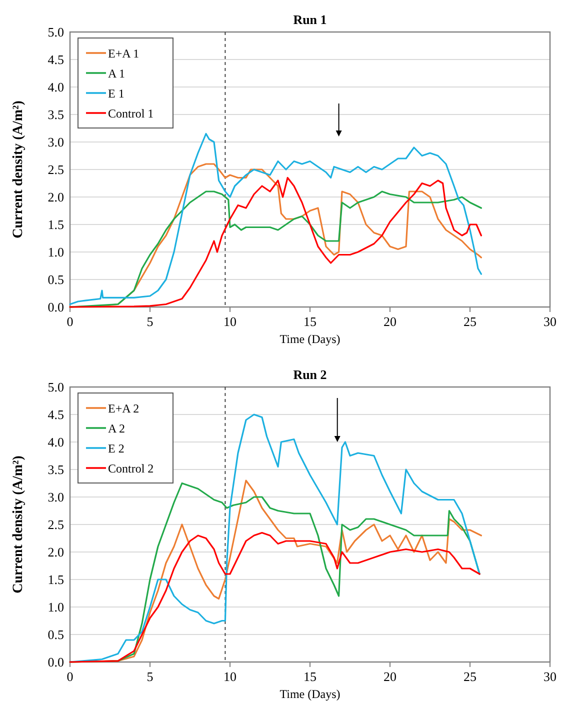 The width and height of the screenshot is (566, 726). What do you see at coordinates (124, 409) in the screenshot?
I see `legend-label: E+A 2` at bounding box center [124, 409].